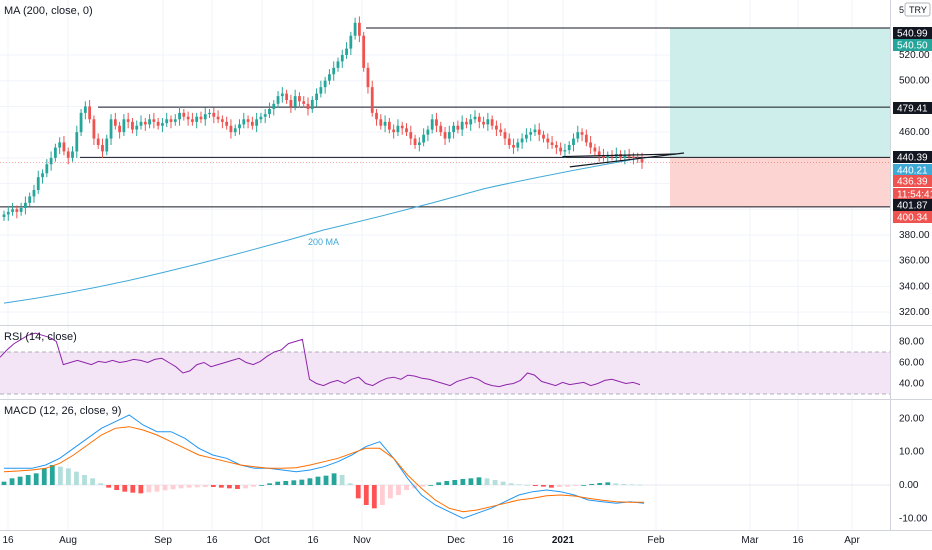  What do you see at coordinates (323, 469) in the screenshot?
I see `signal-line` at bounding box center [323, 469].